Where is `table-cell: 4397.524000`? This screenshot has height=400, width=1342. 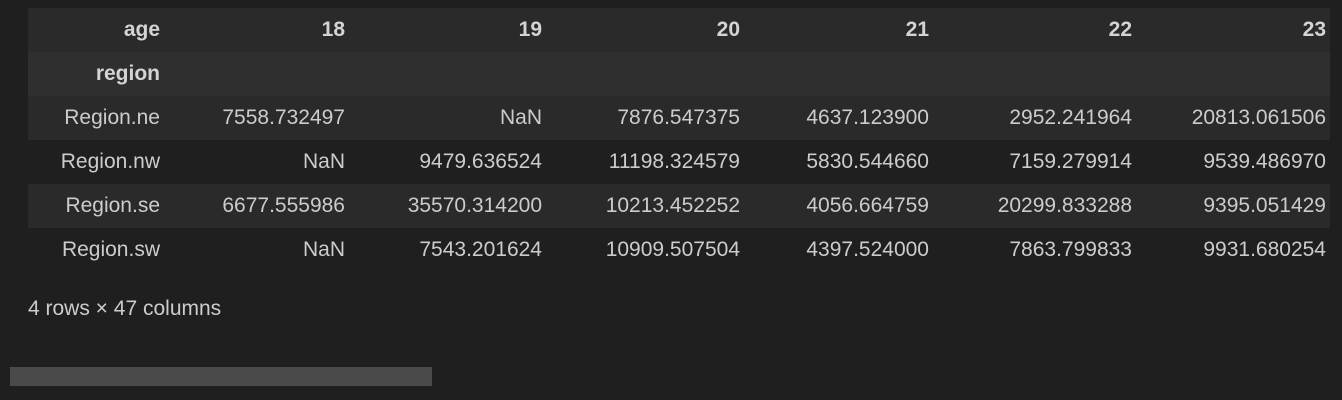 table-cell: 4397.524000 is located at coordinates (867, 249).